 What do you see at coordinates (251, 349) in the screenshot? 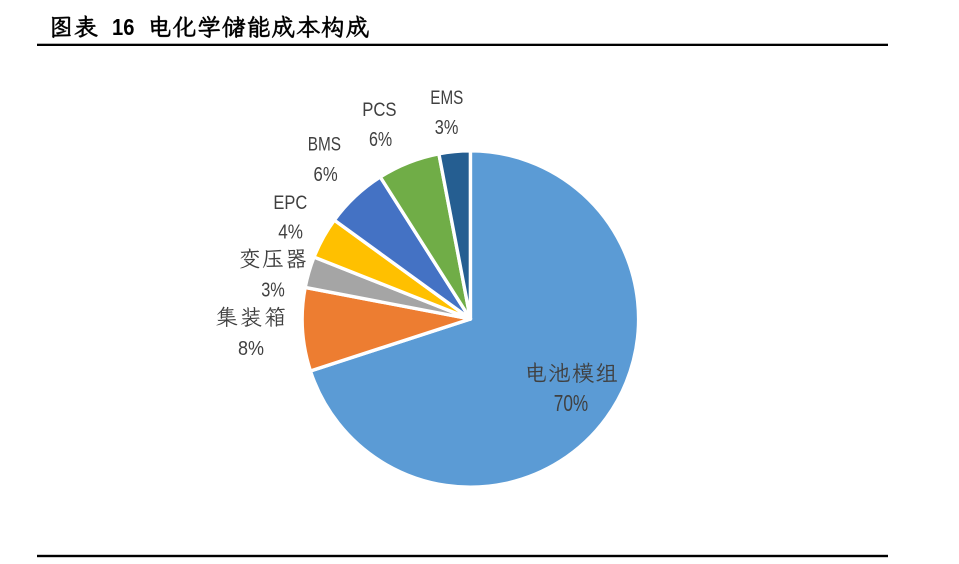
I see `svg-text: 8%` at bounding box center [251, 349].